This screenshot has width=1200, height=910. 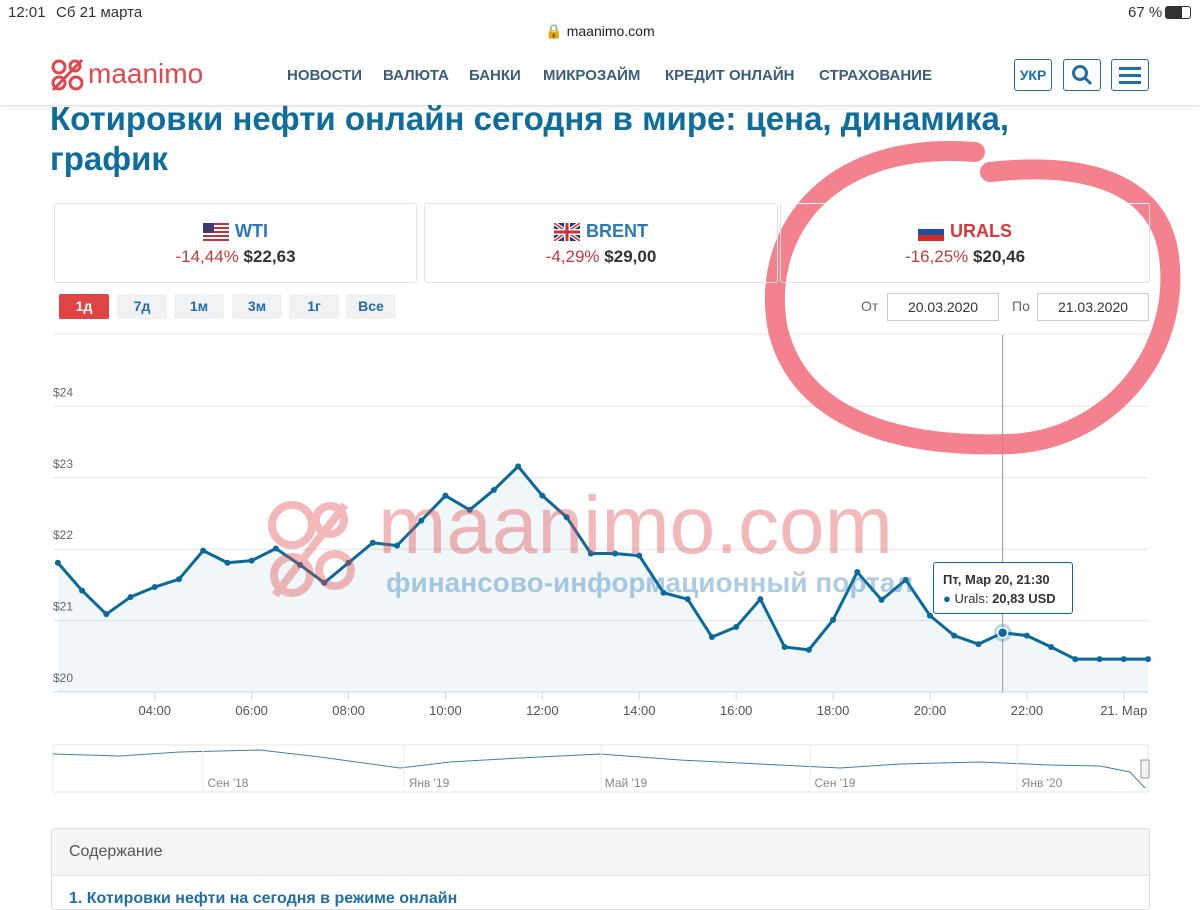 What do you see at coordinates (63, 392) in the screenshot?
I see `y-tick-label: $24` at bounding box center [63, 392].